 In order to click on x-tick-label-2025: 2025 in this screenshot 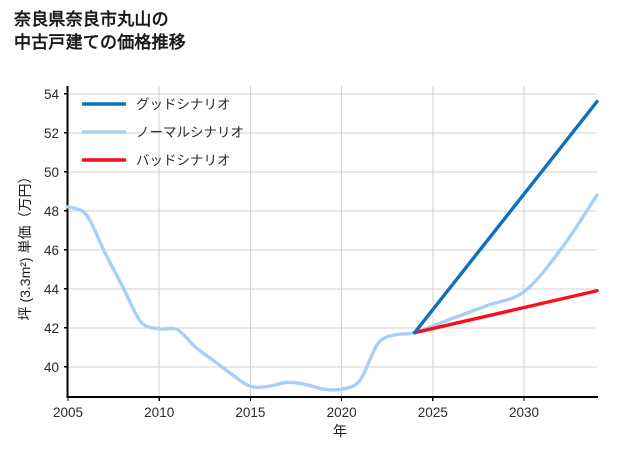, I will do `click(433, 412)`.